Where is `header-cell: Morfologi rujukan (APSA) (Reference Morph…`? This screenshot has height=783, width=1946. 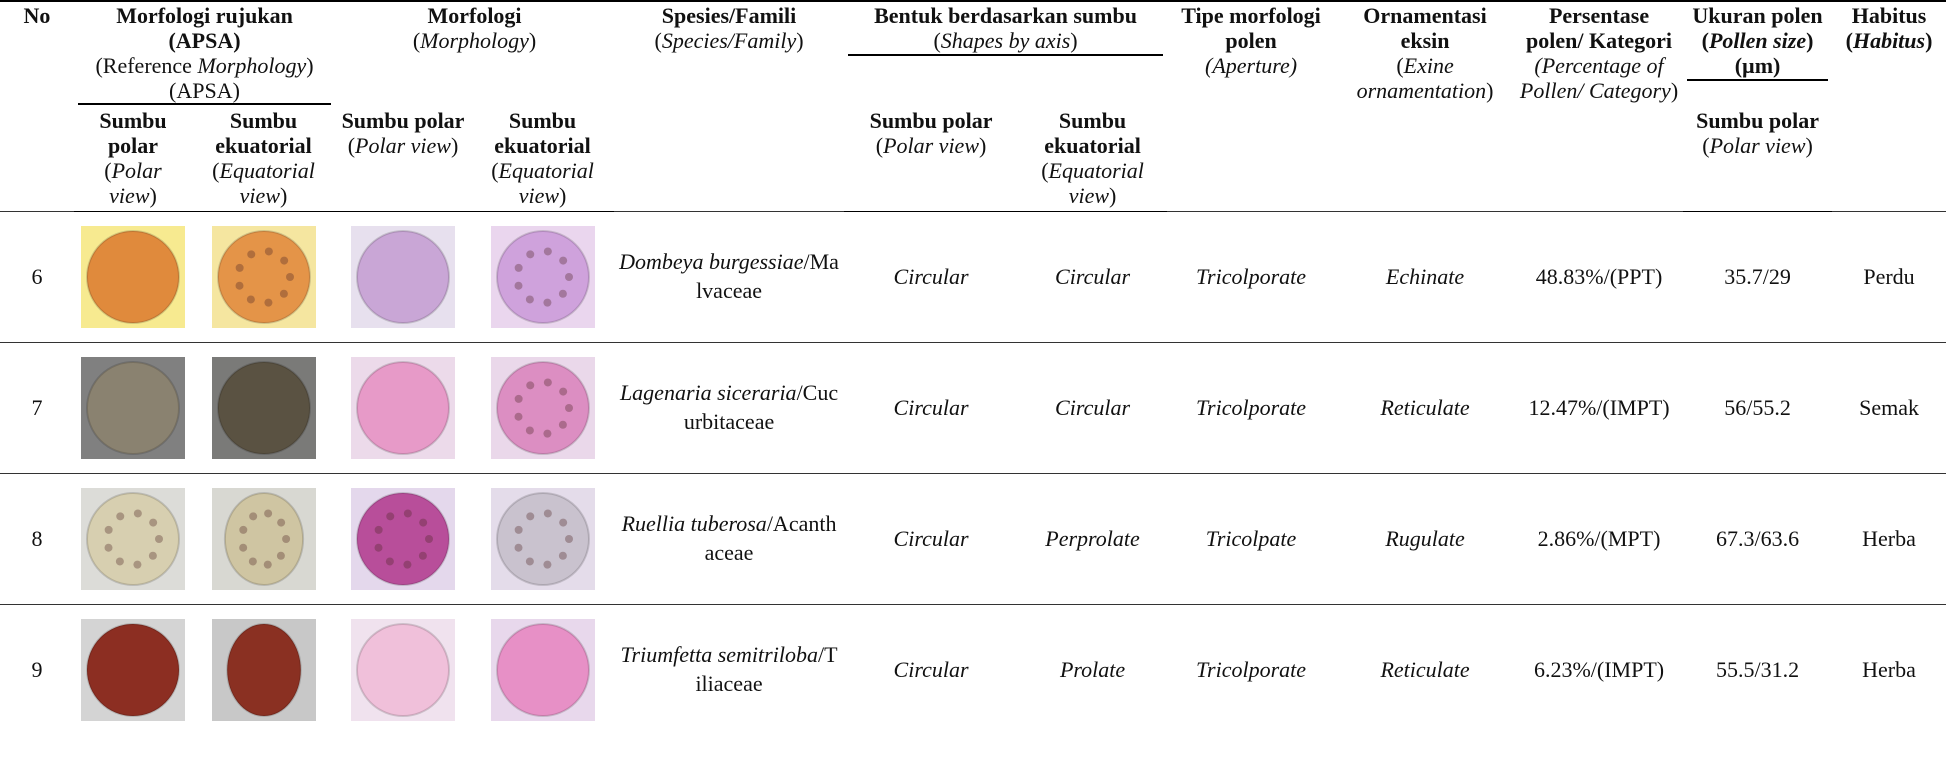 header-cell: Morfologi rujukan (APSA) (Reference Morph… is located at coordinates (204, 54).